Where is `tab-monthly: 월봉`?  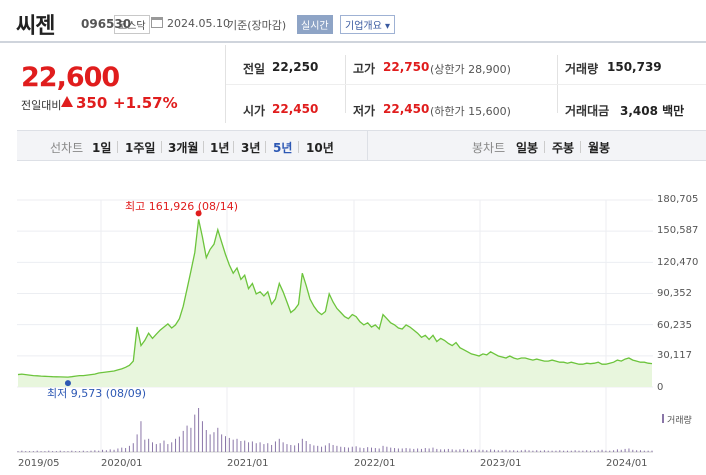 tab-monthly: 월봉 is located at coordinates (599, 148).